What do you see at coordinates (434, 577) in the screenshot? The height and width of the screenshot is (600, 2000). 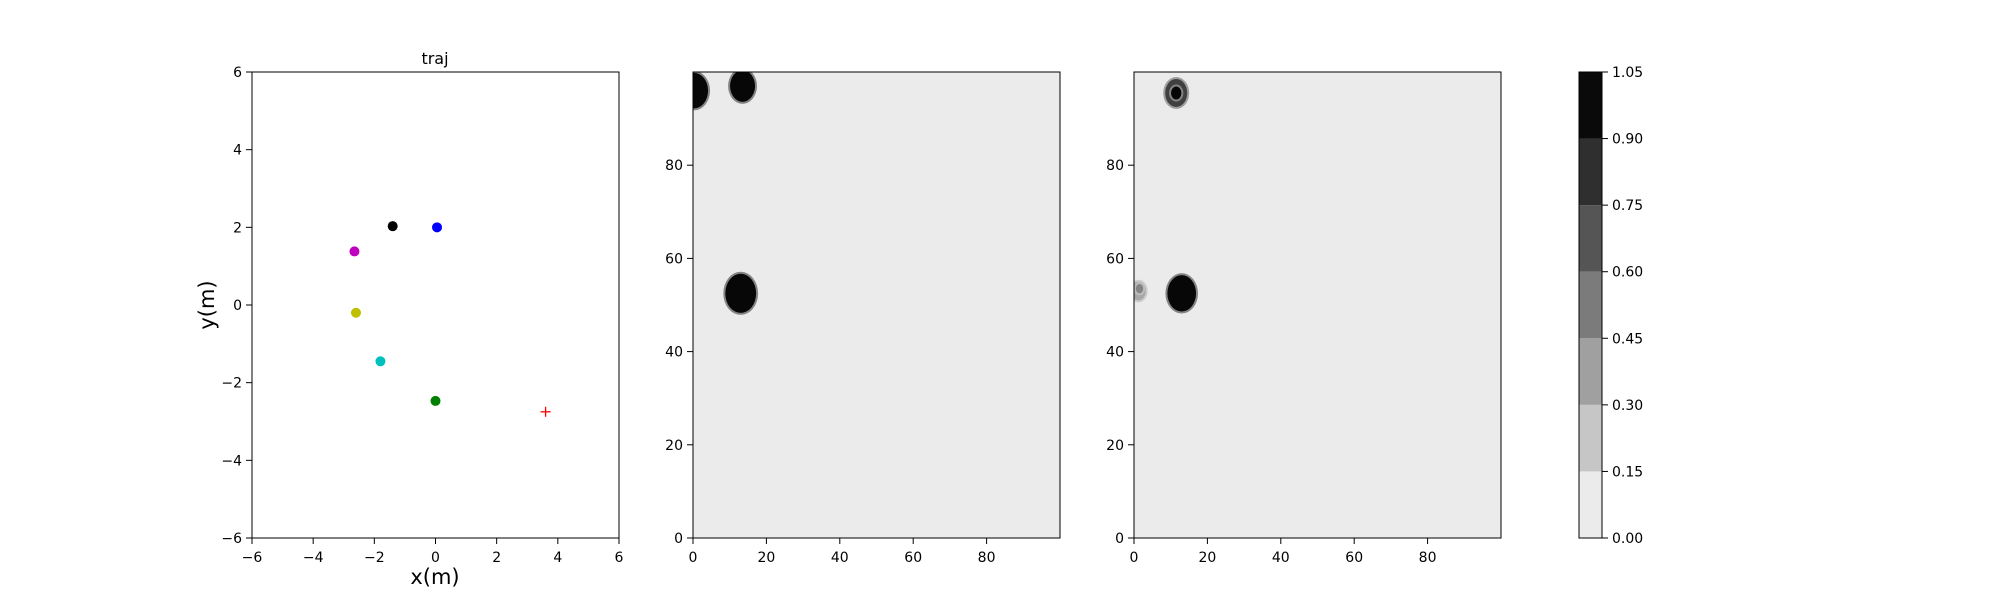 I see `traj-x-axis-label: x(m)` at bounding box center [434, 577].